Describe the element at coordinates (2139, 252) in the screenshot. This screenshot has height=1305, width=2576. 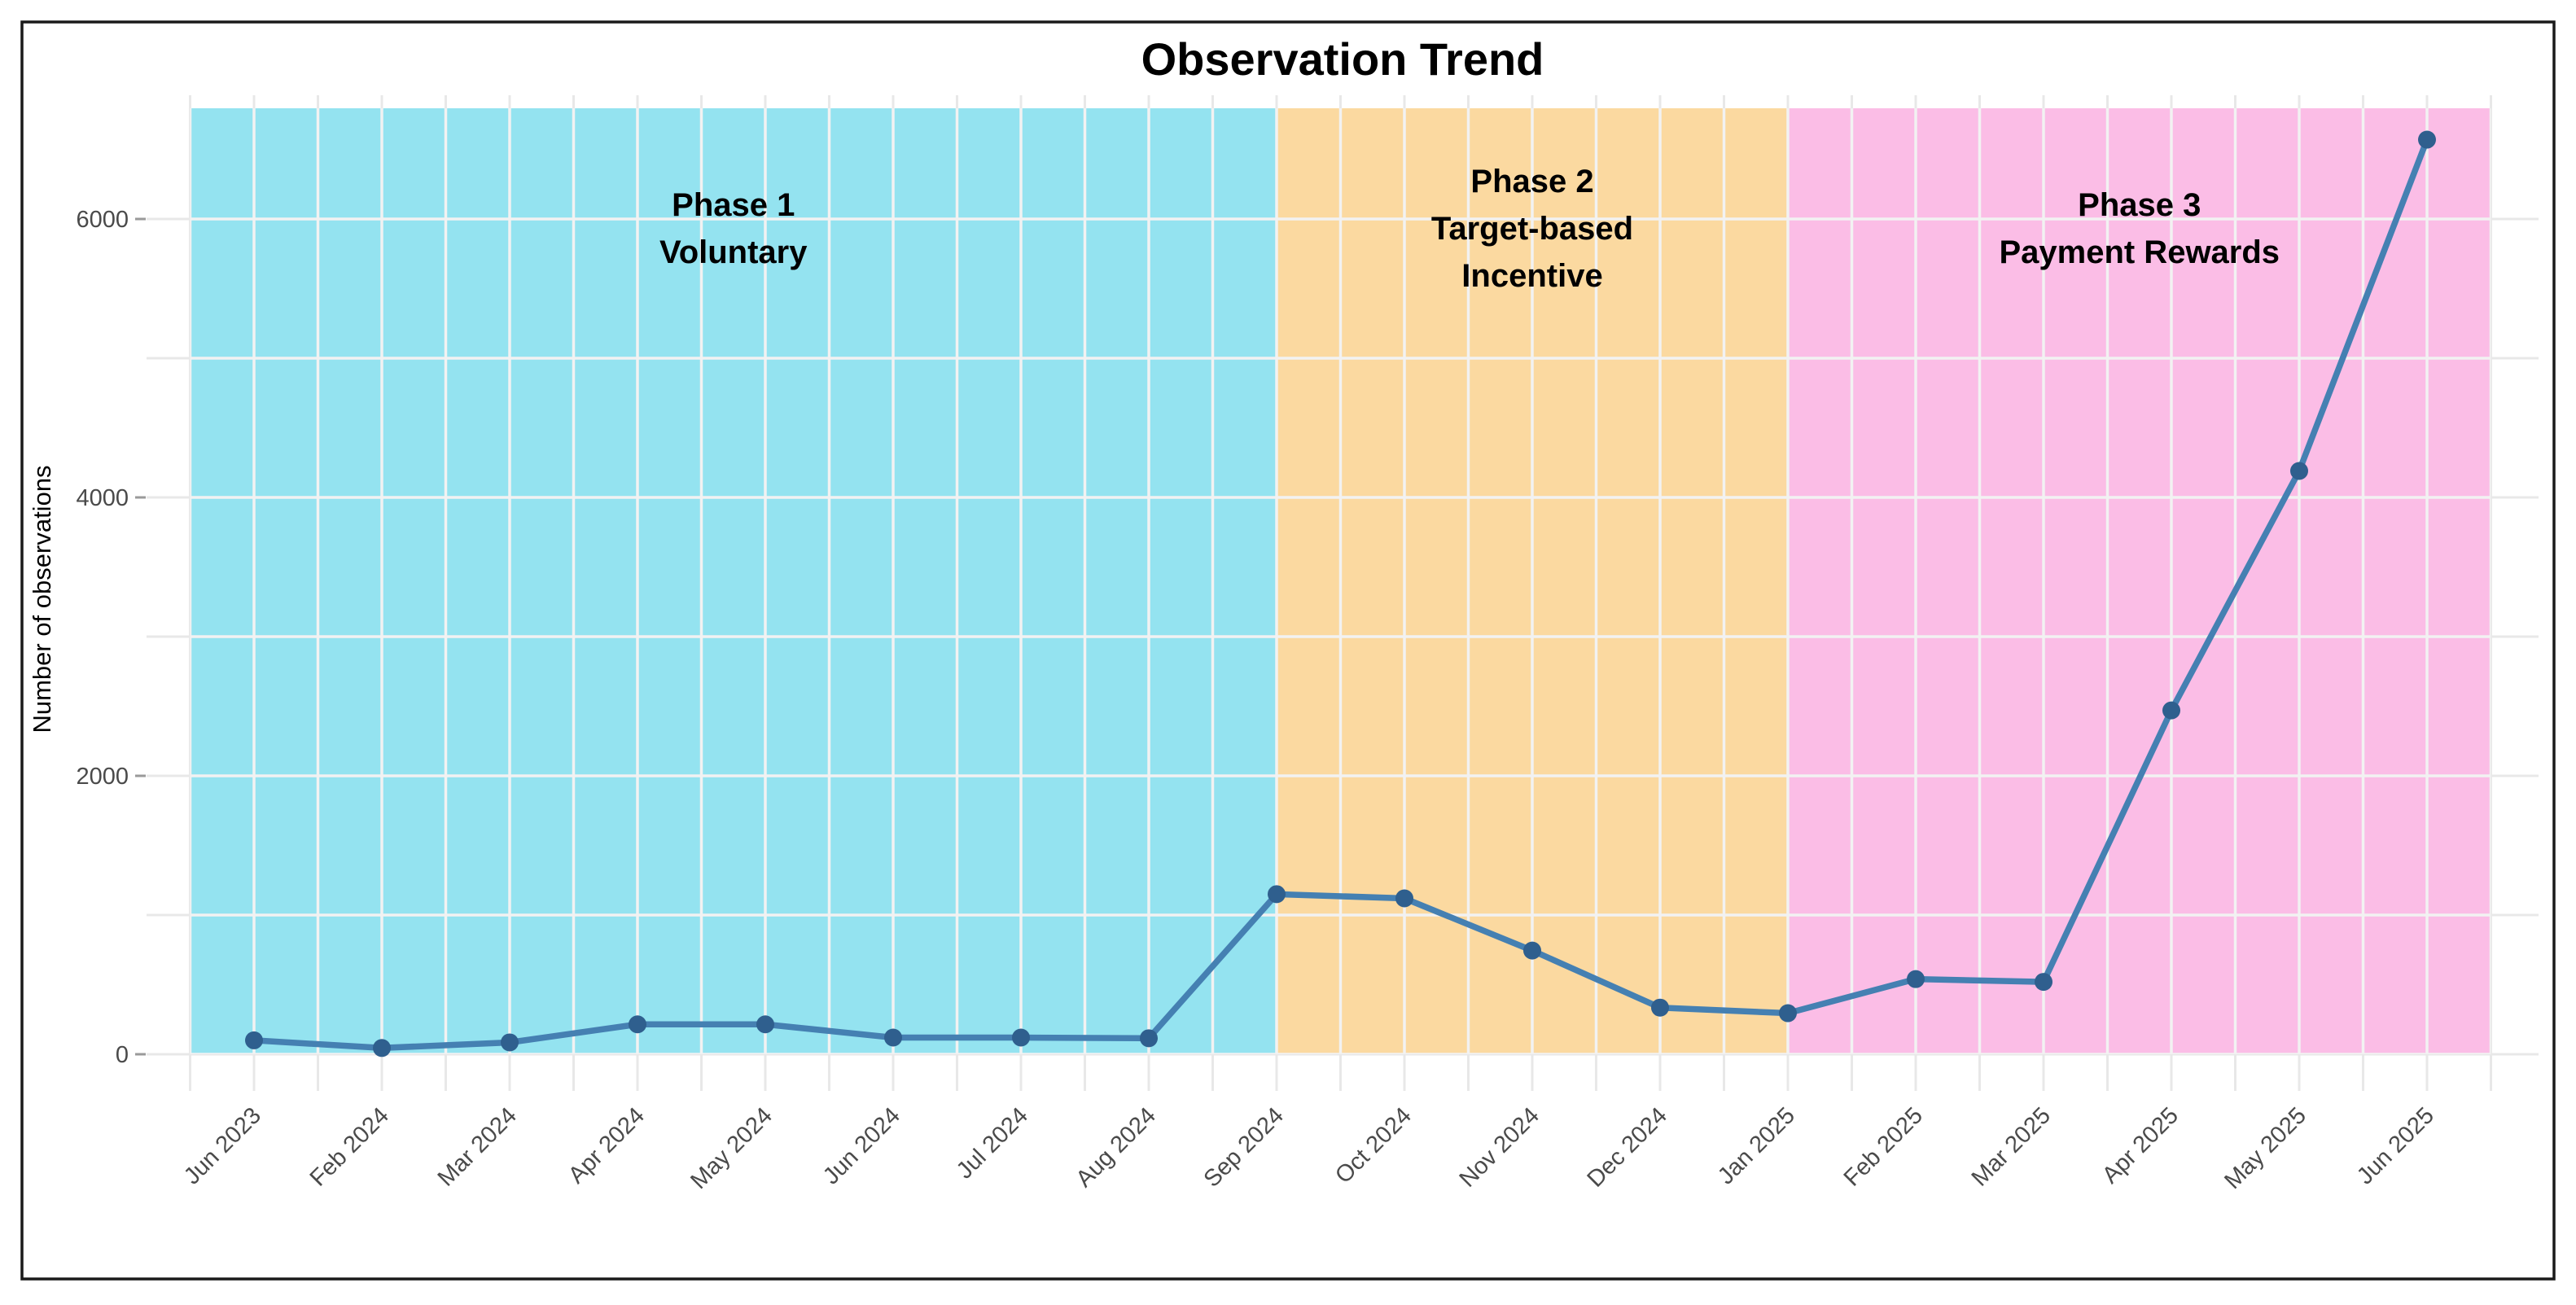
I see `phase-3-label-line: Payment Rewards` at that location.